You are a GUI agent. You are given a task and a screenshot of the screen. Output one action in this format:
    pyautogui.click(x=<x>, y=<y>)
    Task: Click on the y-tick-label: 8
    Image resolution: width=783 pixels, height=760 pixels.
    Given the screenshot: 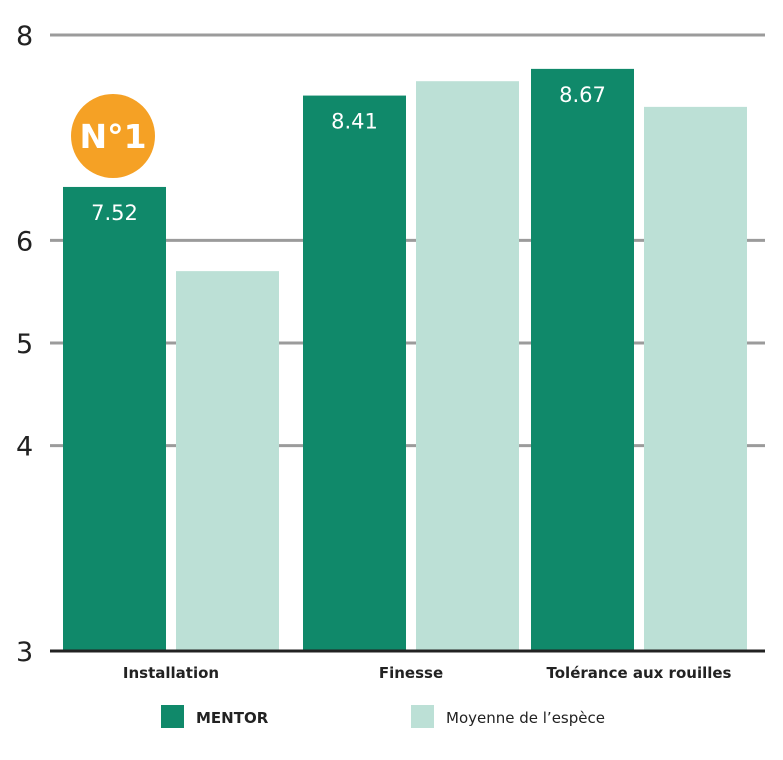 What is the action you would take?
    pyautogui.click(x=24, y=36)
    